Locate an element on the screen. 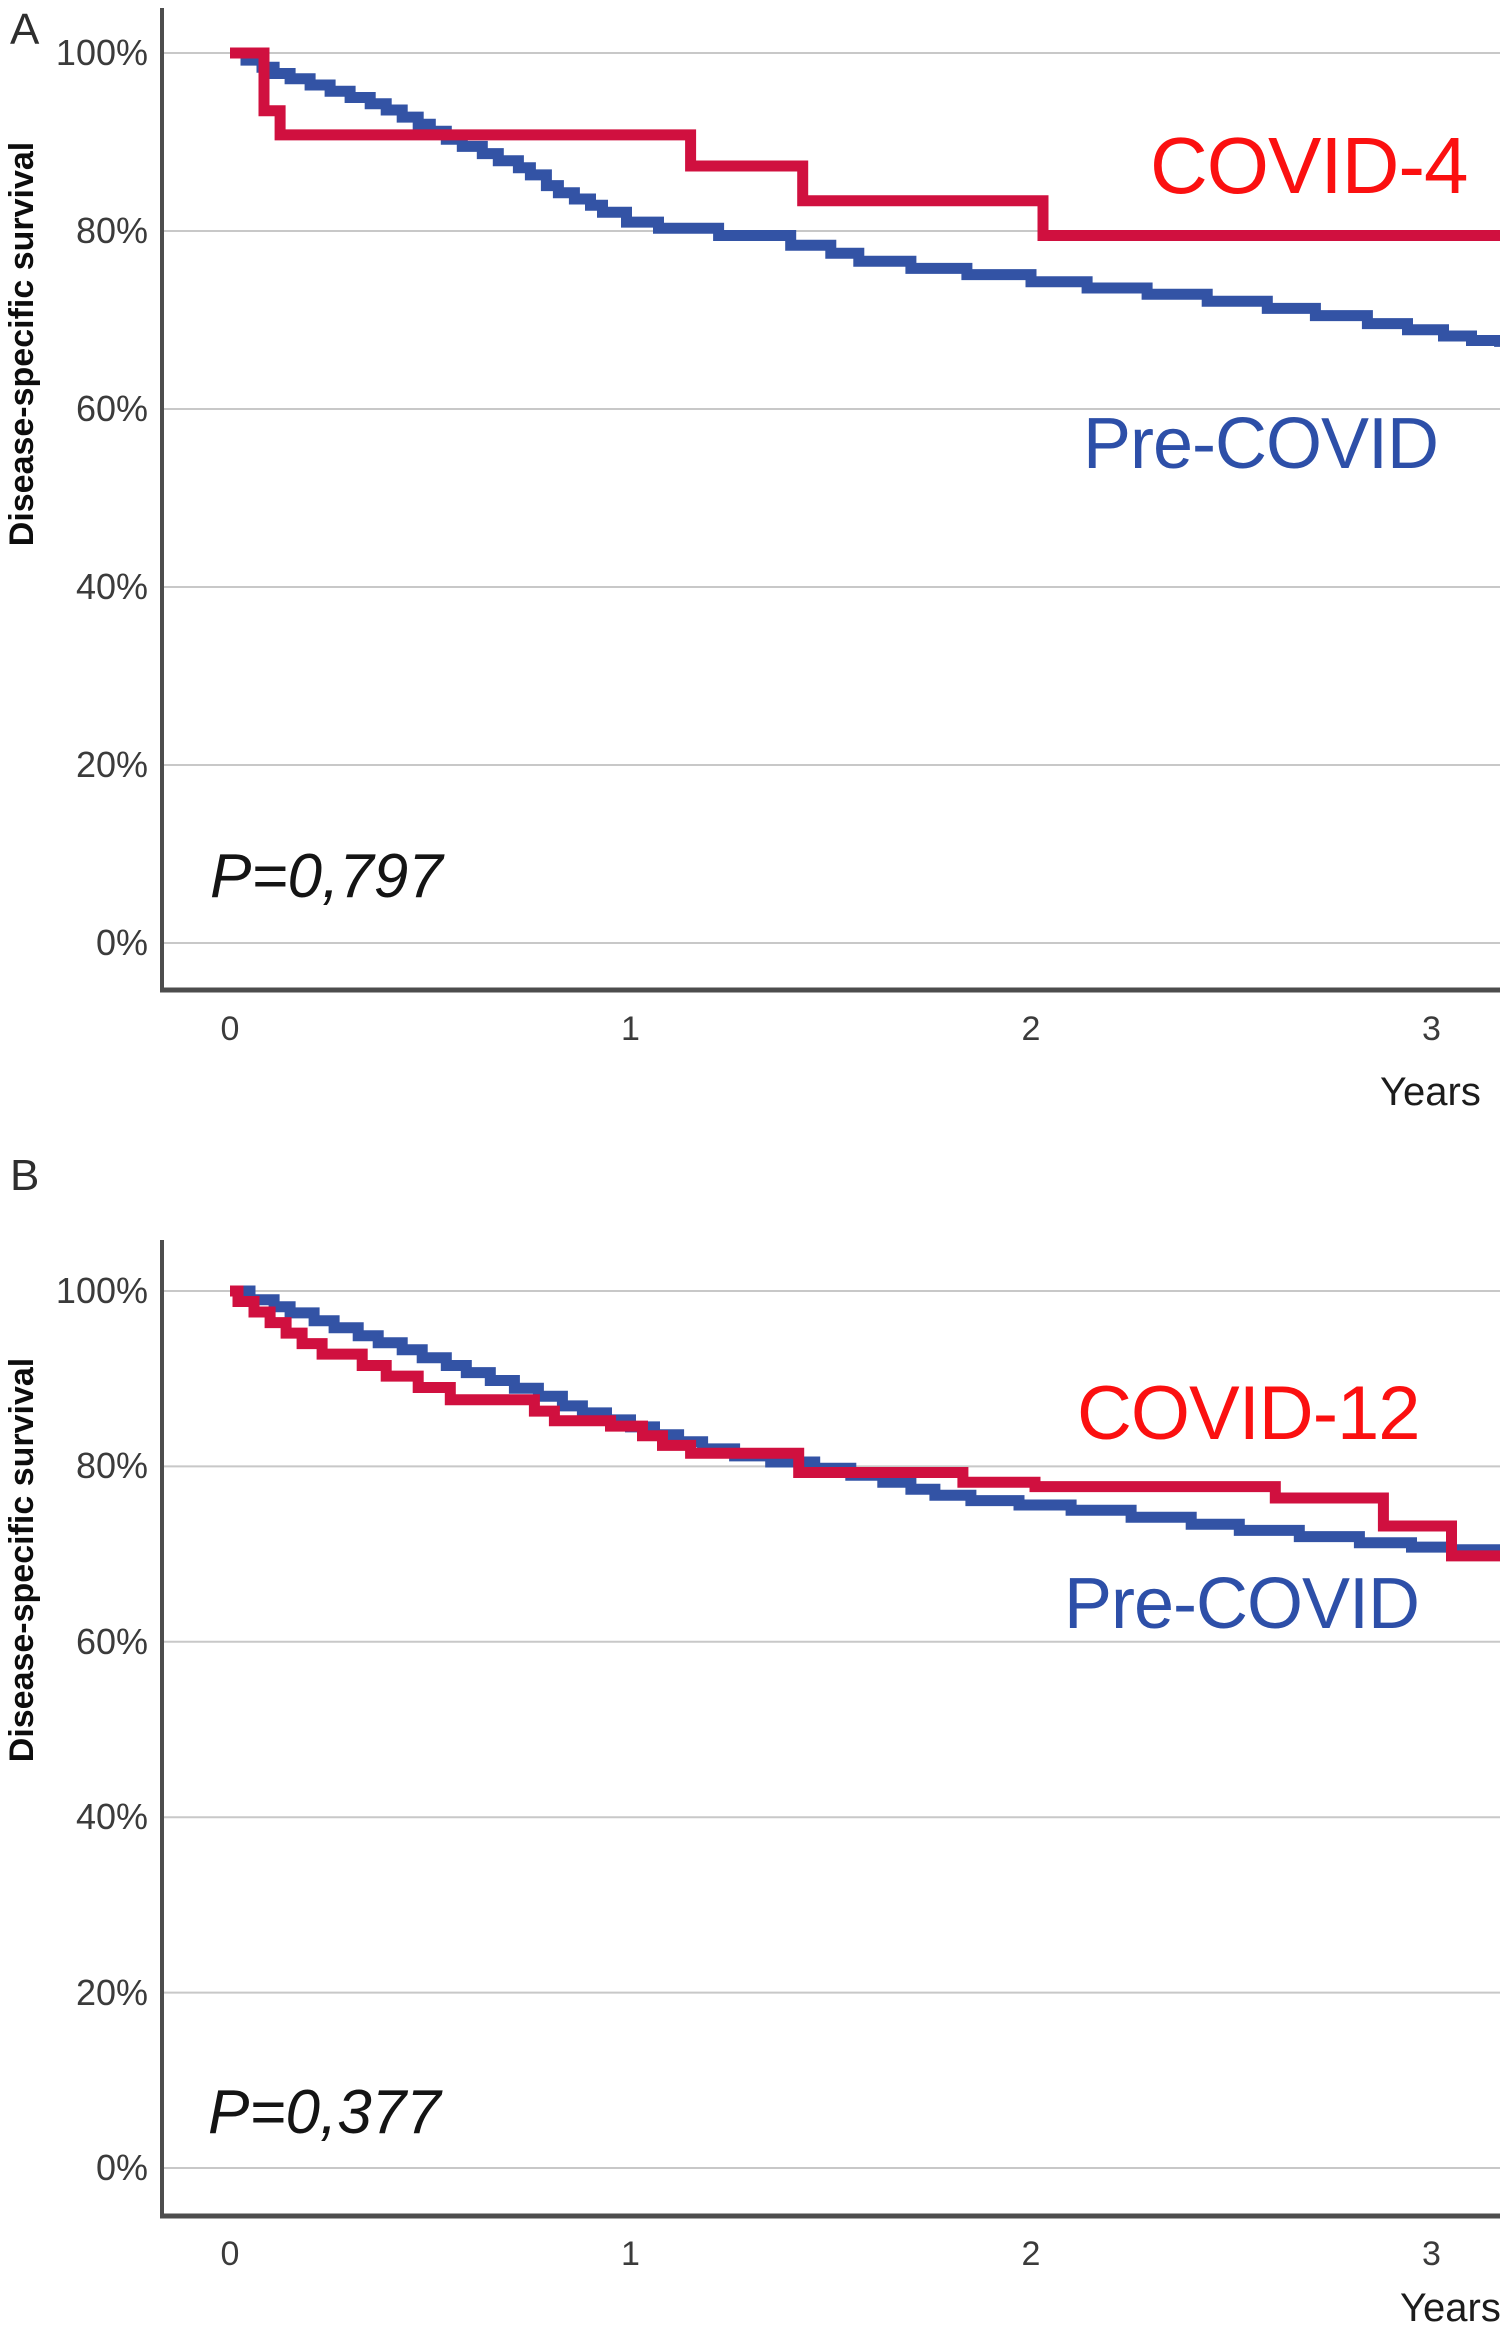 This screenshot has height=2332, width=1500. panel-a-x-axis-title: Years is located at coordinates (1430, 1092).